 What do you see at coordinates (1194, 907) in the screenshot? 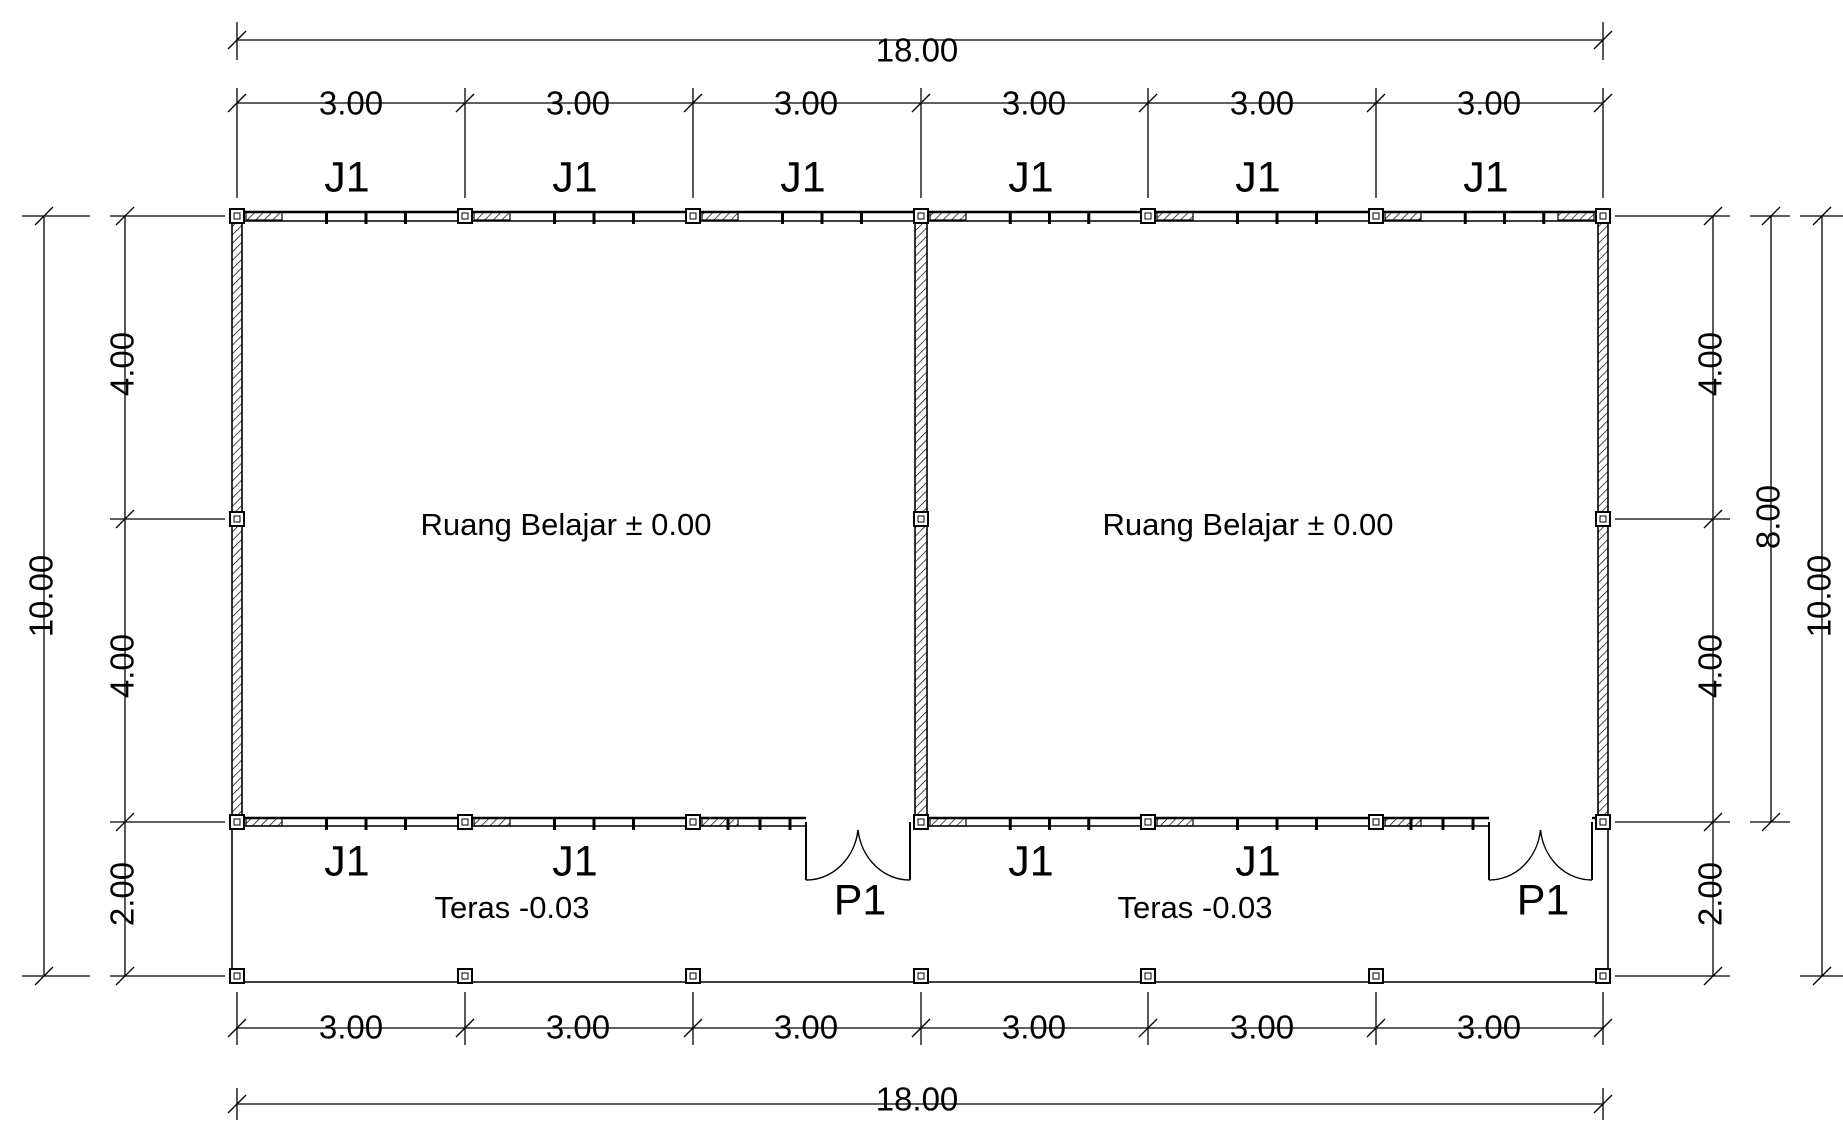
I see `terrace-label: Teras -0.03` at bounding box center [1194, 907].